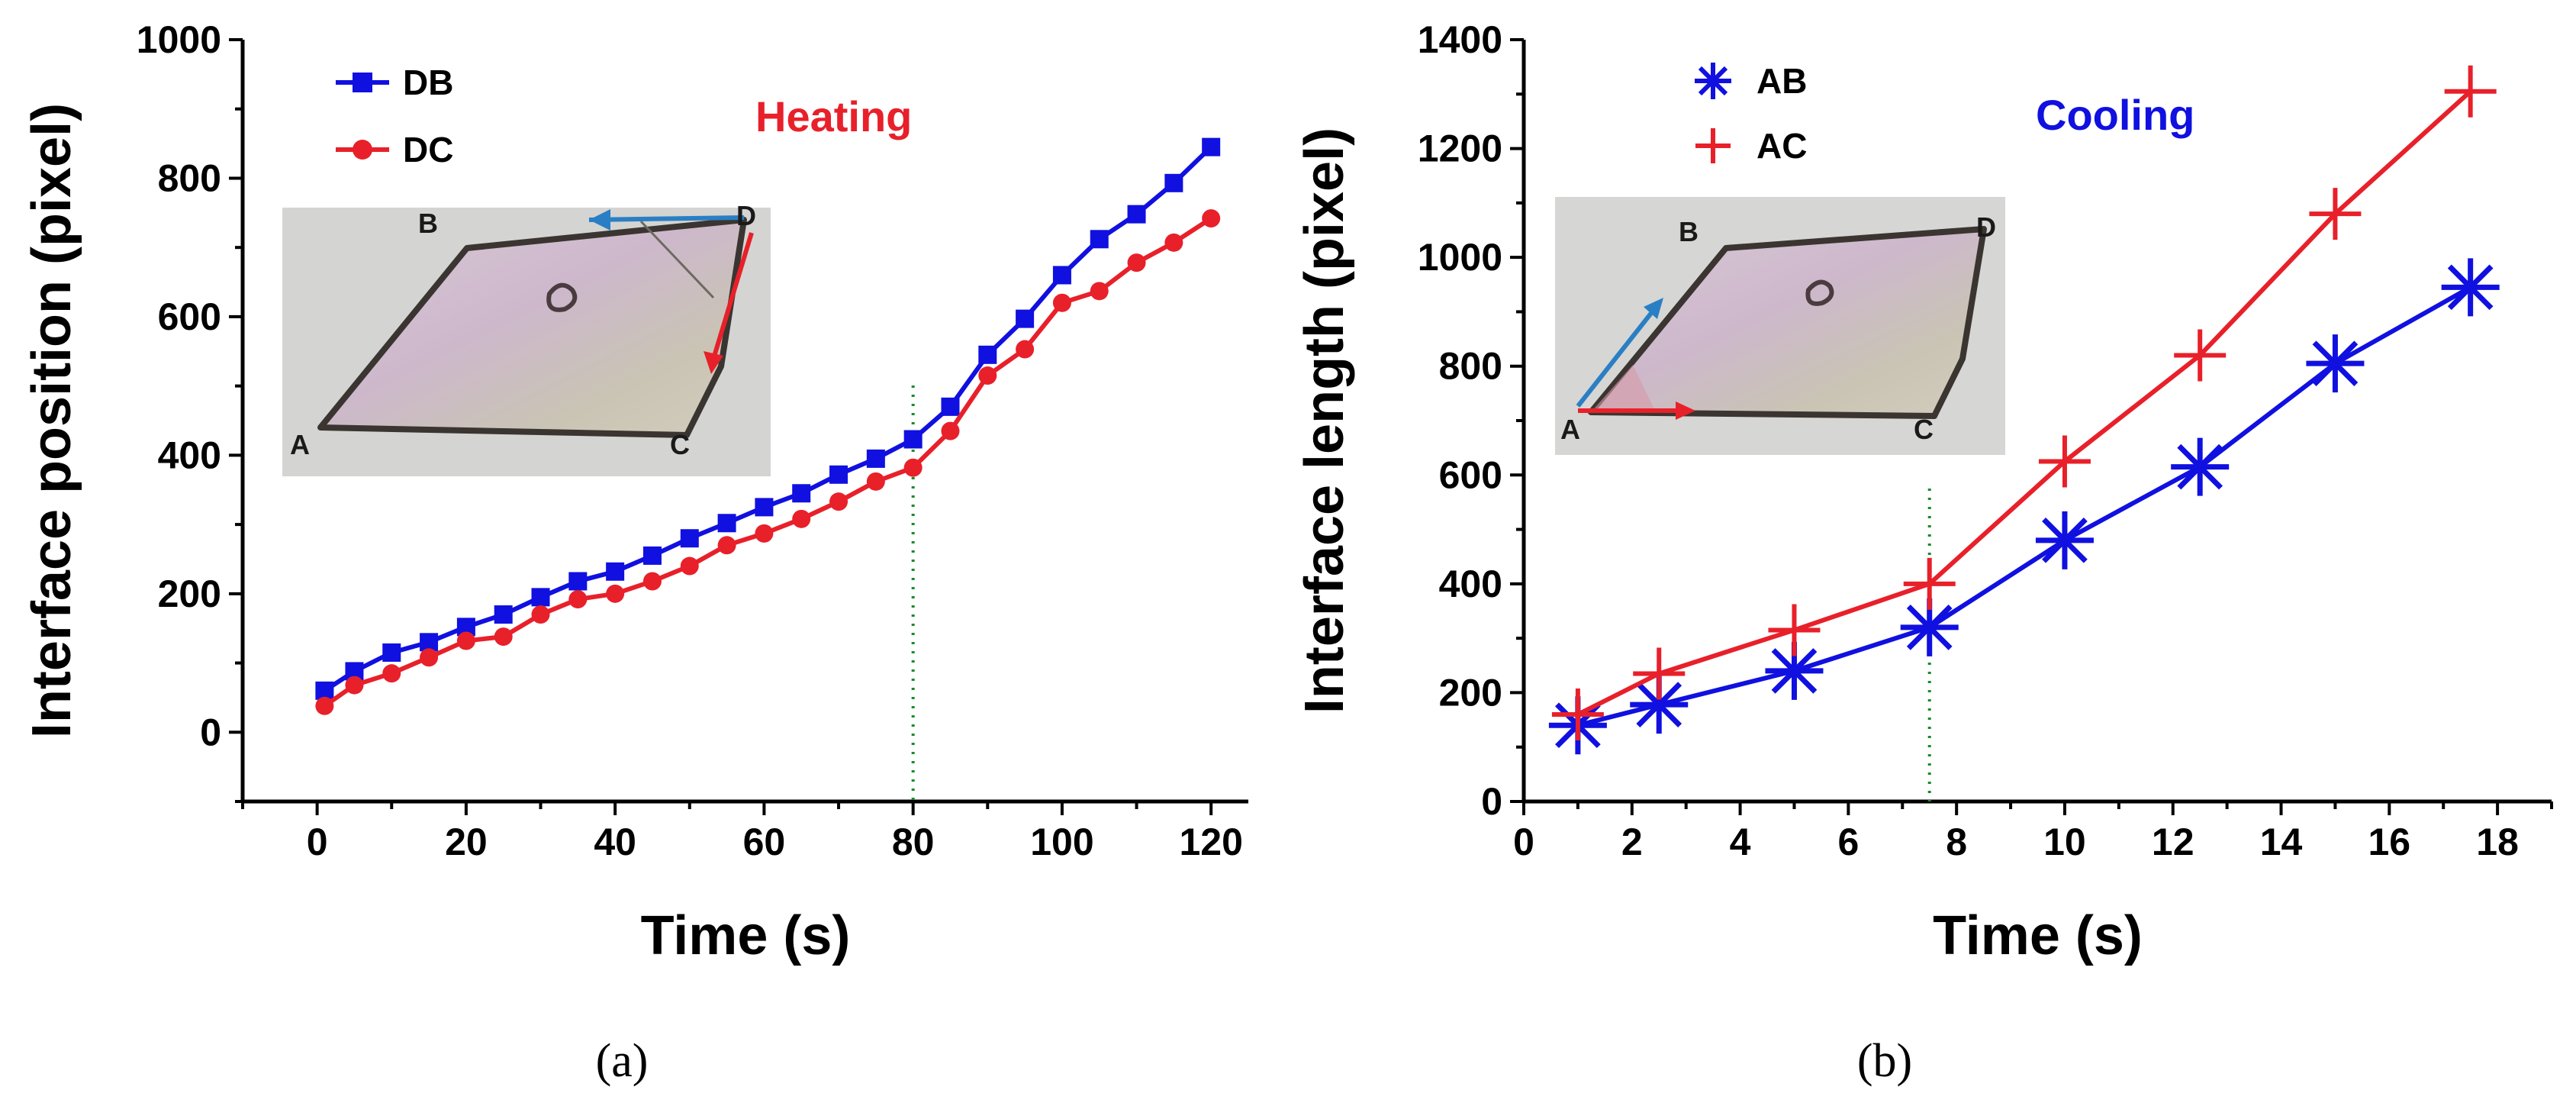  I want to click on inset-a-label-b: B, so click(428, 224).